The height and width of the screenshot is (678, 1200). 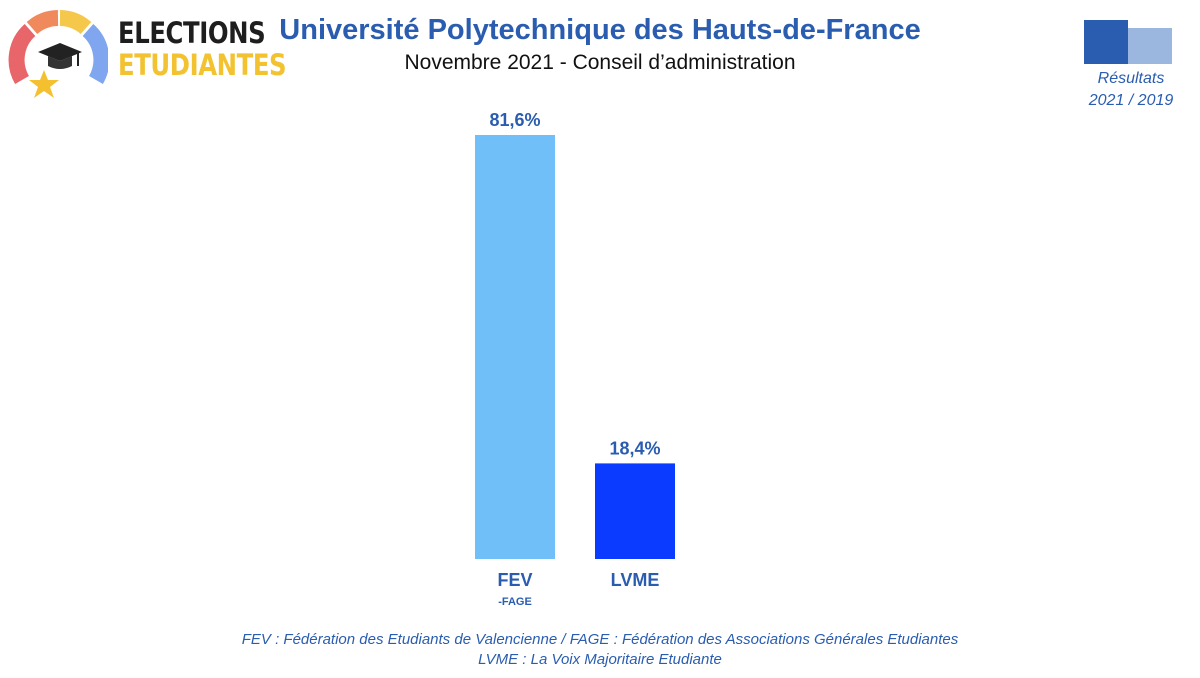 I want to click on logo-text-etudiantes: ETUDIANTES, so click(x=202, y=65).